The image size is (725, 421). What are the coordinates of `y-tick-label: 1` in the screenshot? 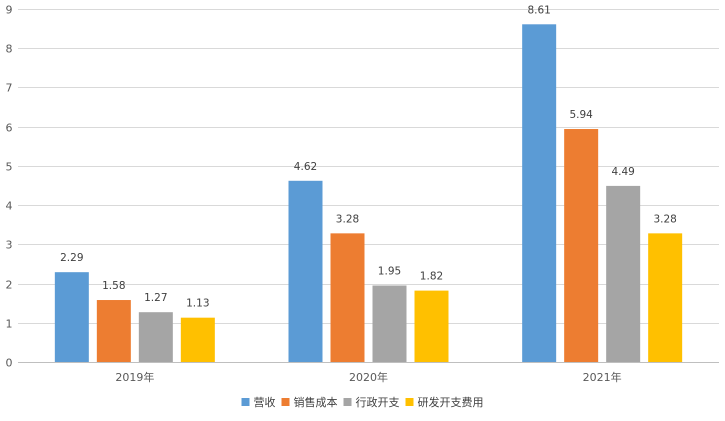 It's located at (9, 324).